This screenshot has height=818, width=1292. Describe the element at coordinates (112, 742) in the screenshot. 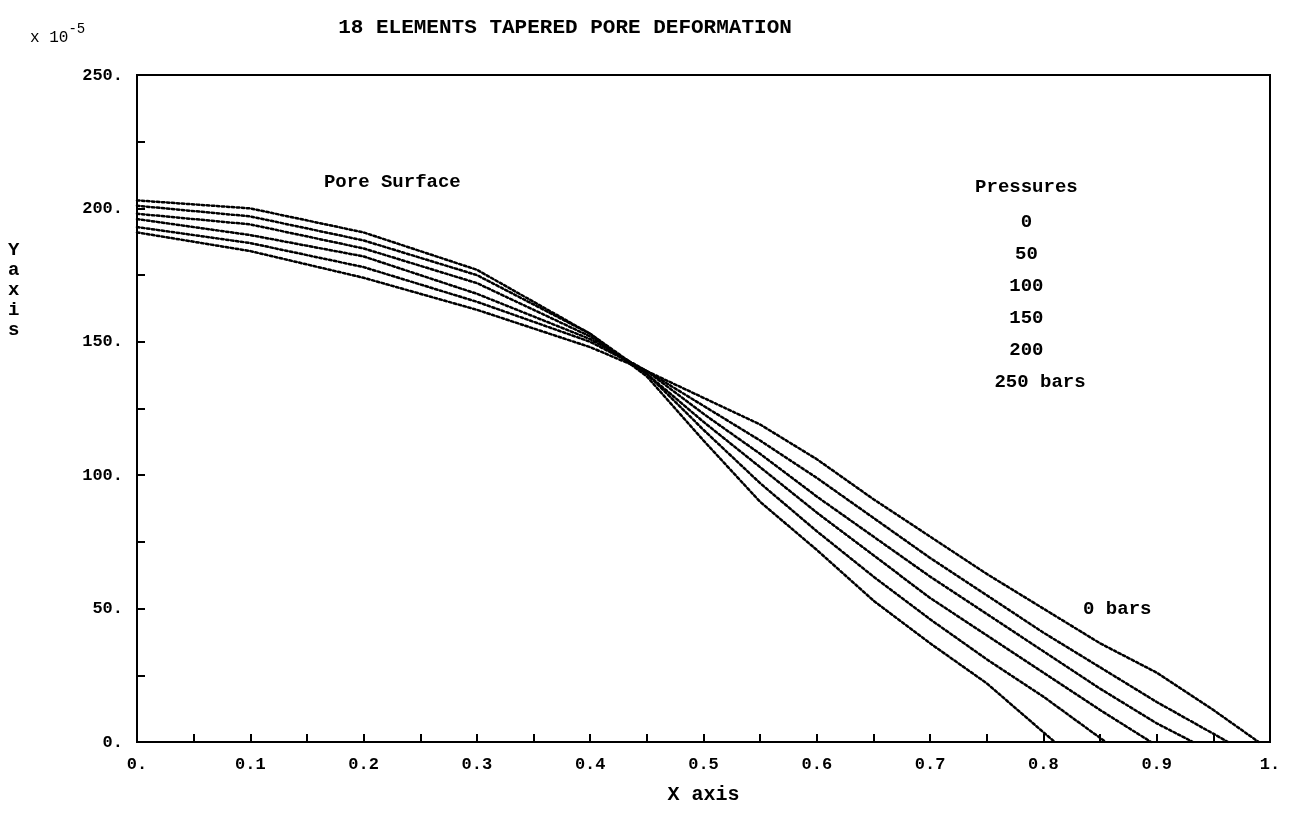

I see `y-tick-label: 0.` at that location.